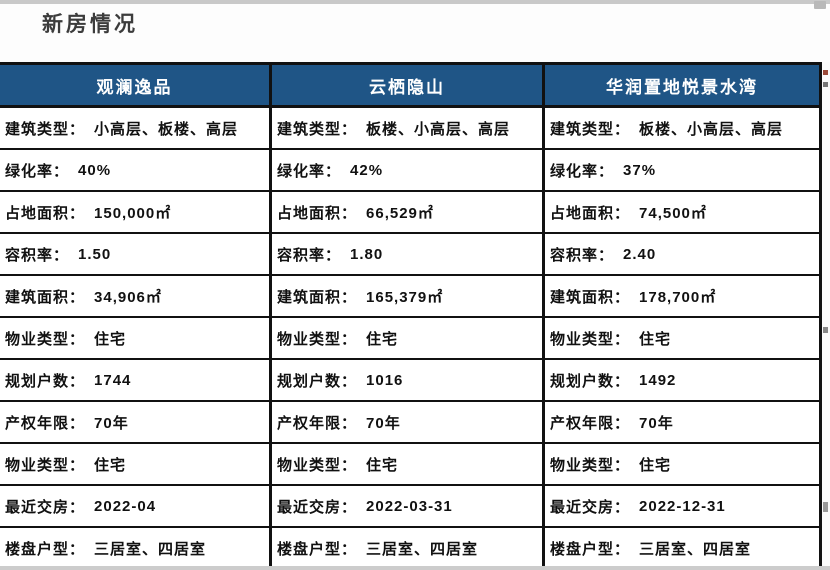 The height and width of the screenshot is (570, 830). What do you see at coordinates (136, 380) in the screenshot?
I see `table-cell: 规划户数： 1744` at bounding box center [136, 380].